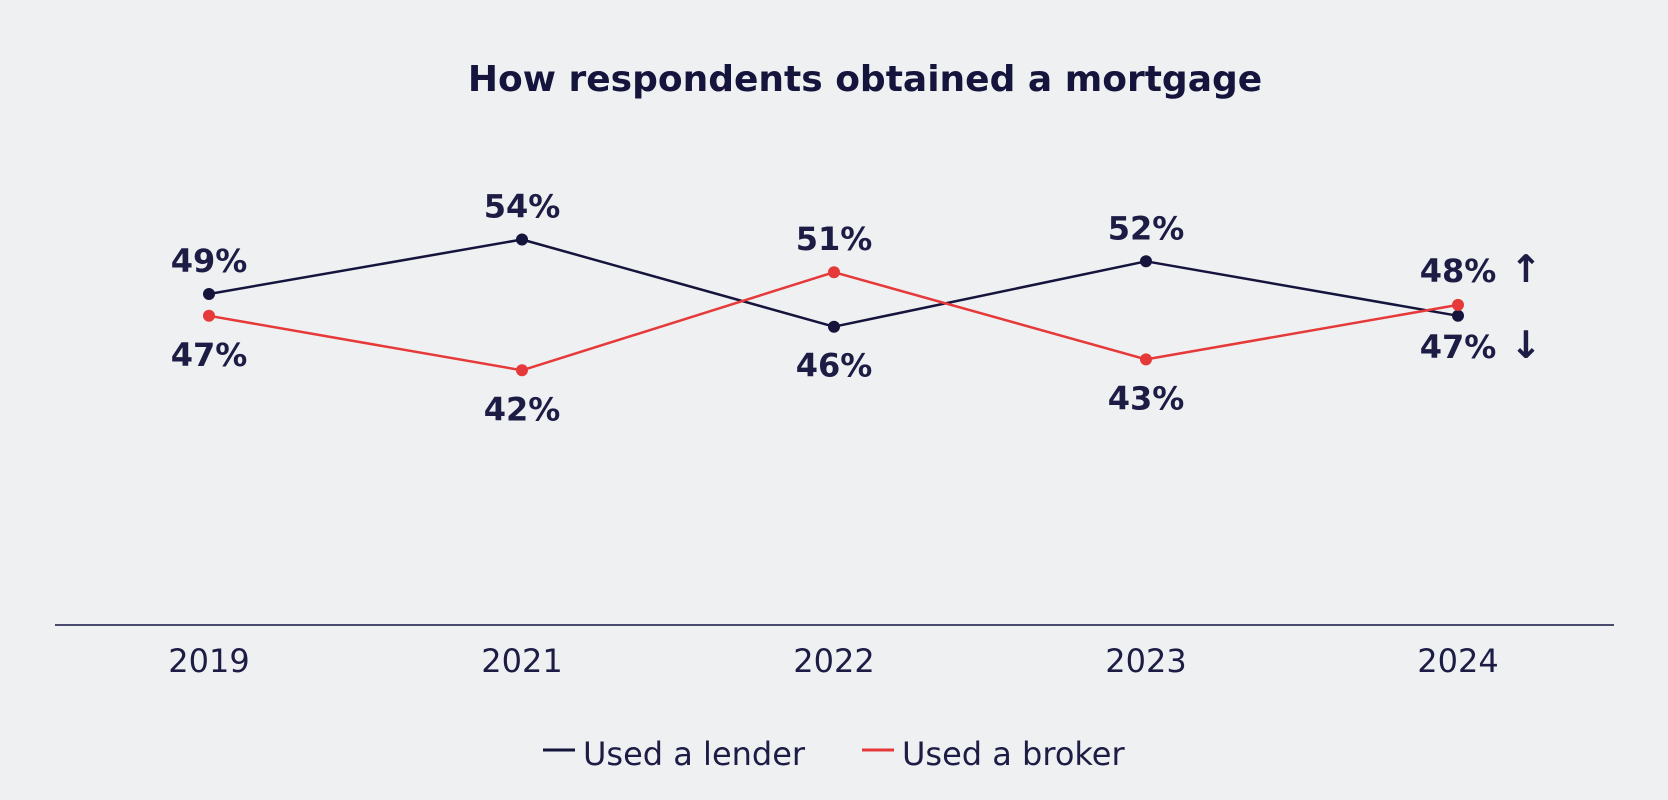 This screenshot has height=800, width=1668. I want to click on x-tick-2021: 2021, so click(521, 661).